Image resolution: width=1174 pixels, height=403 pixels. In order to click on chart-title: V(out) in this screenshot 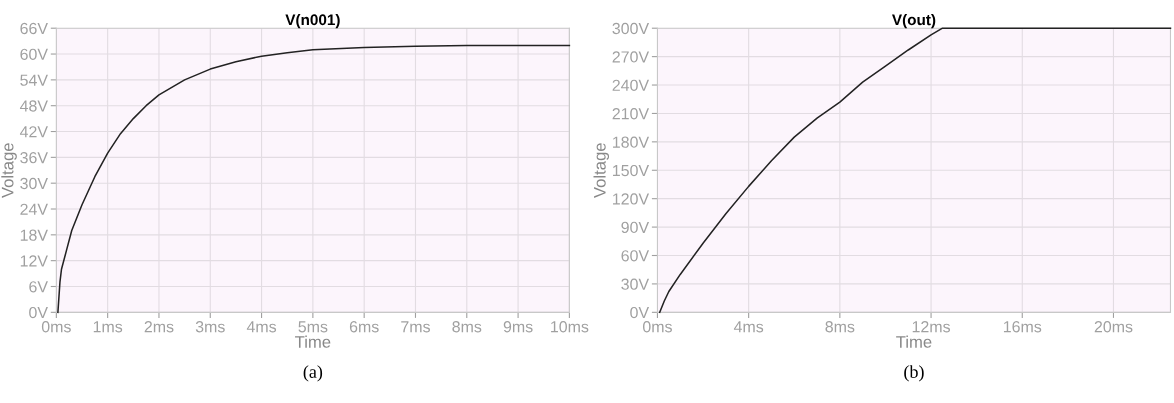, I will do `click(914, 21)`.